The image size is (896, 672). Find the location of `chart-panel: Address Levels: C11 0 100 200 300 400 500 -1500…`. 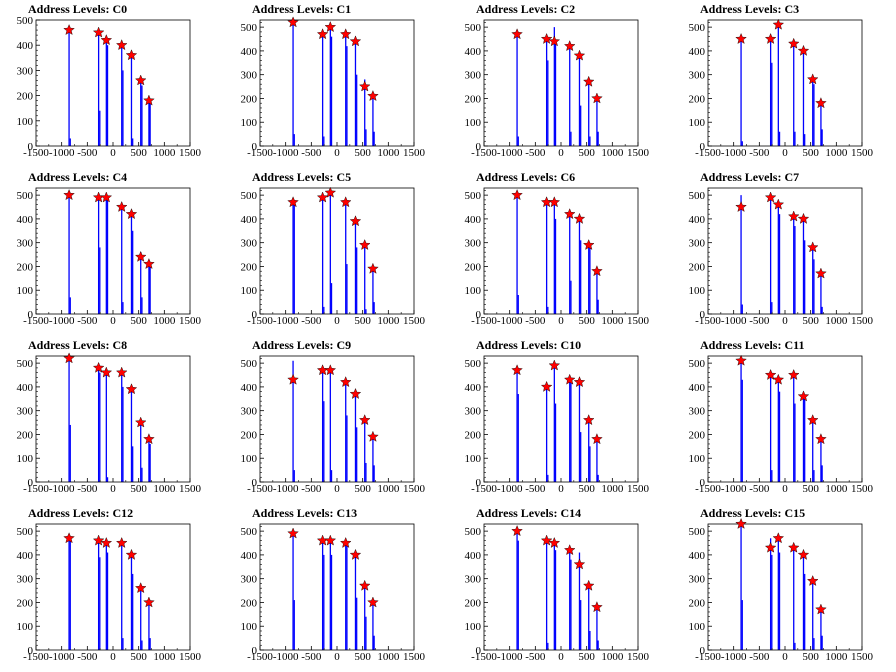

chart-panel: Address Levels: C11 0 100 200 300 400 500 -1500… is located at coordinates (784, 420).